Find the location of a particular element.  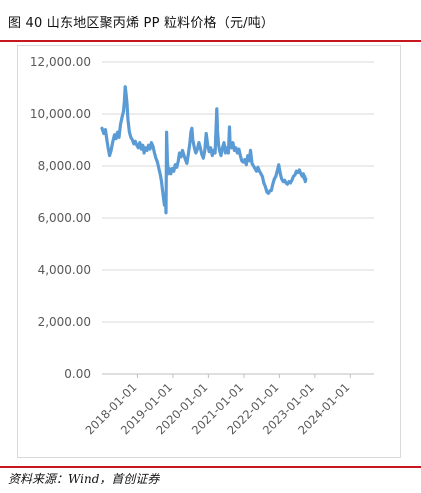

series-layer is located at coordinates (204, 150).